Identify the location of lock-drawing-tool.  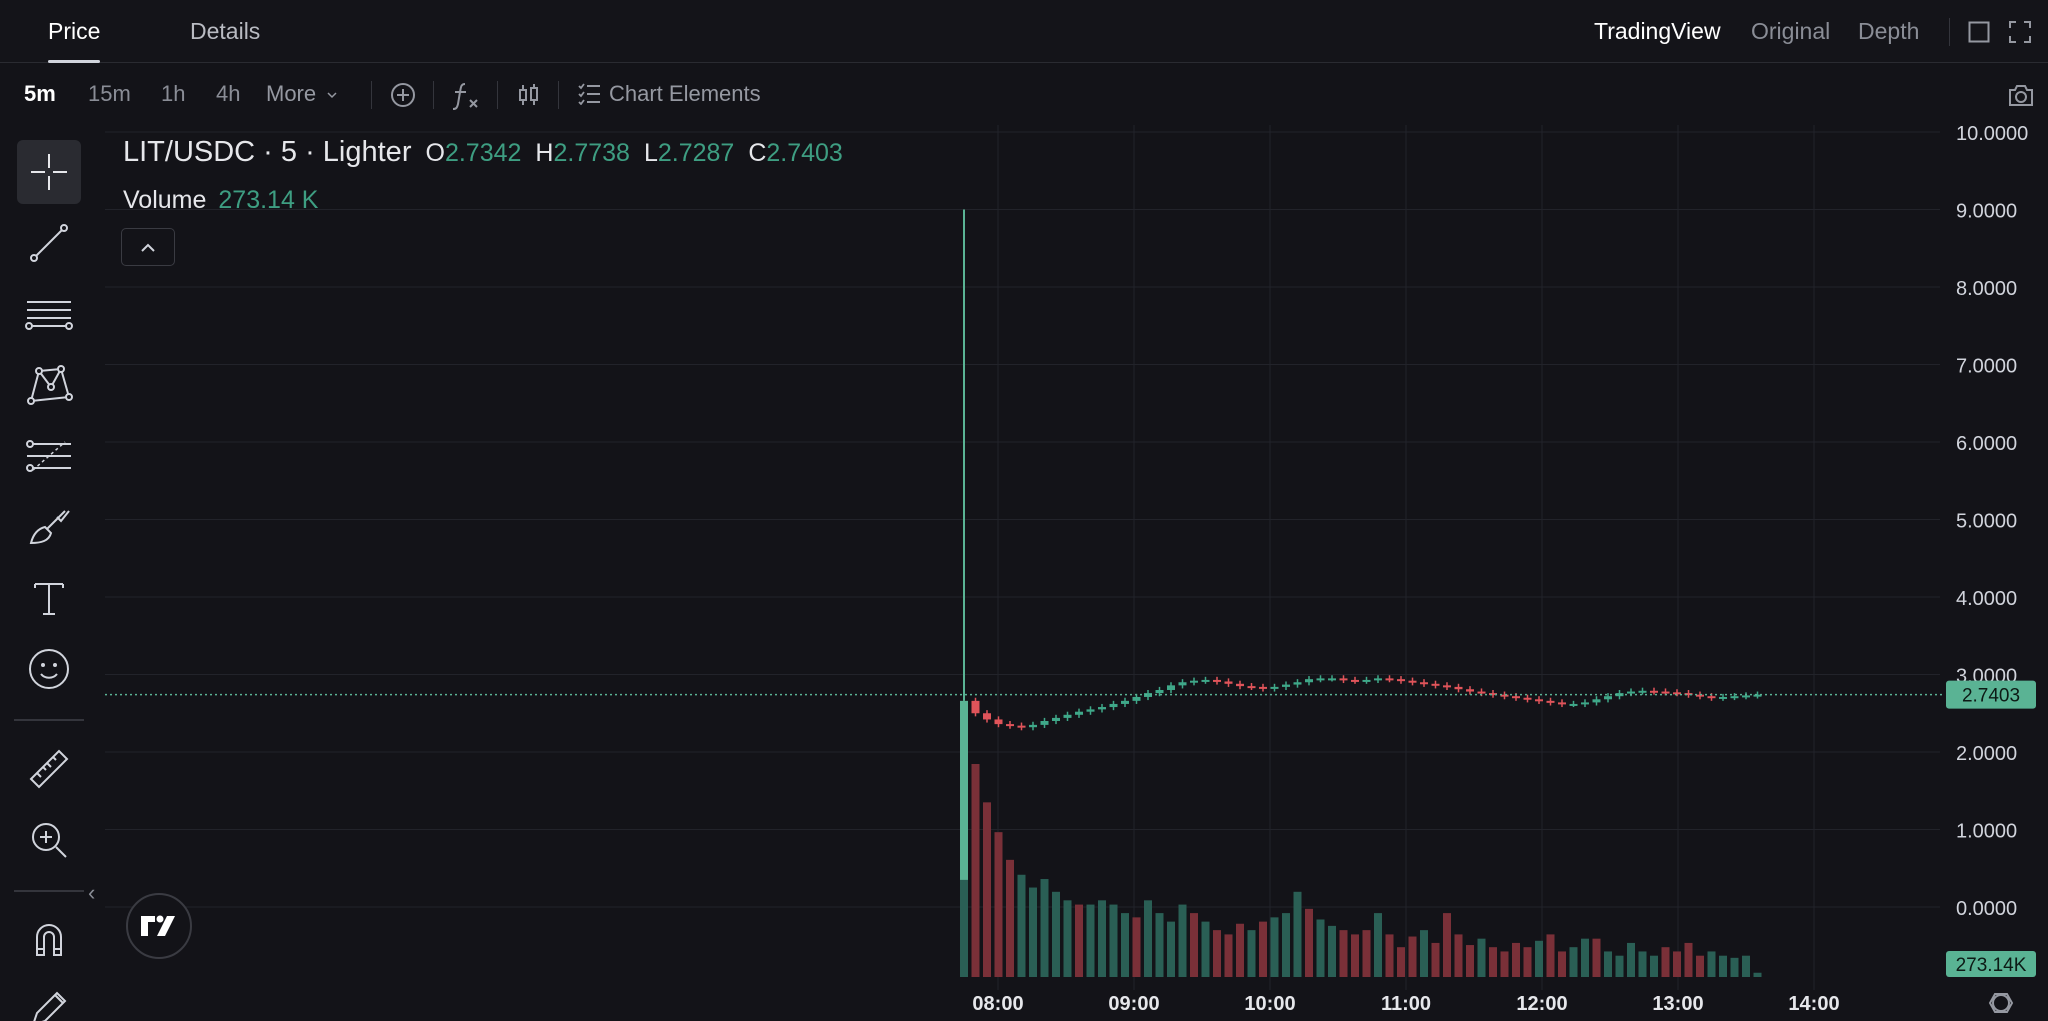
(49, 998).